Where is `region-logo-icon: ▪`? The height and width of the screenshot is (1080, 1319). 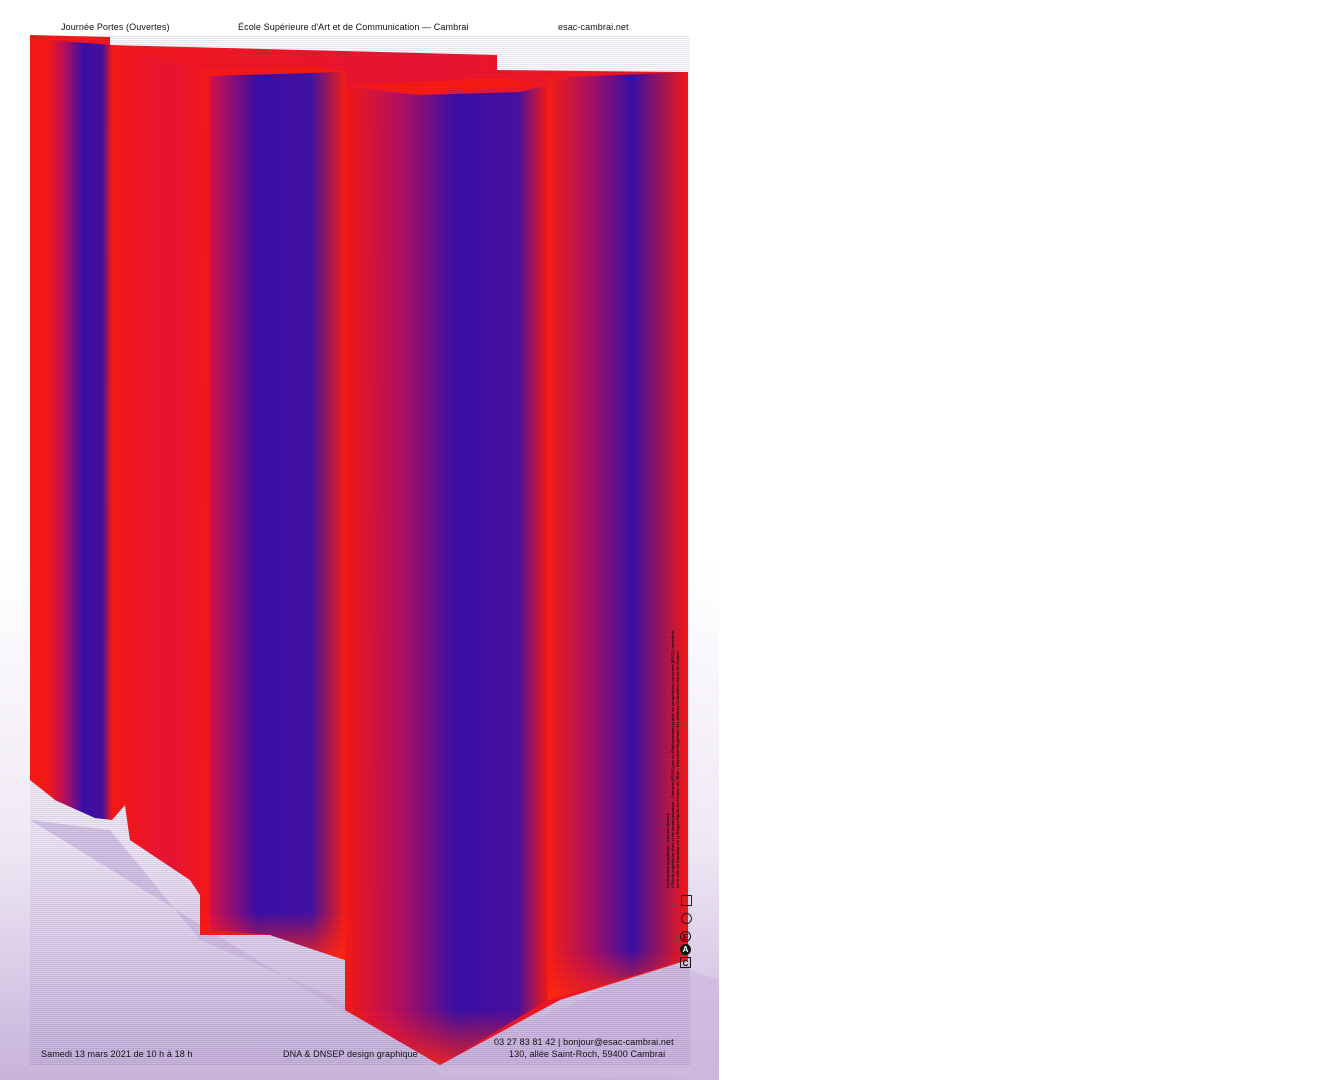 region-logo-icon: ▪ is located at coordinates (686, 900).